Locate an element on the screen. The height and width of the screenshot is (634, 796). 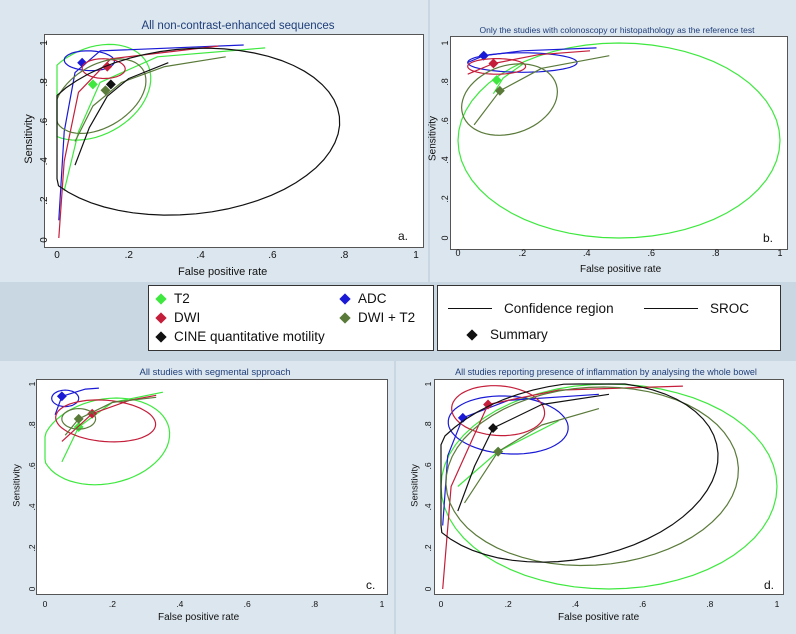
conf-region-c-dwi is located at coordinates (106, 421).